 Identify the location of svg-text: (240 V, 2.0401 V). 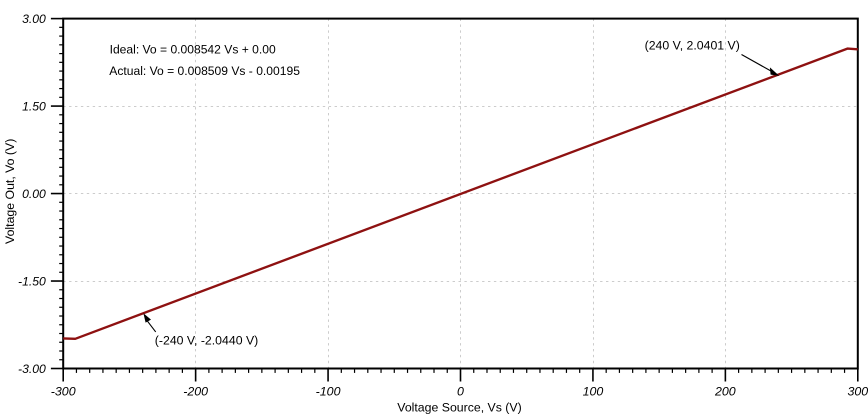
(692, 46).